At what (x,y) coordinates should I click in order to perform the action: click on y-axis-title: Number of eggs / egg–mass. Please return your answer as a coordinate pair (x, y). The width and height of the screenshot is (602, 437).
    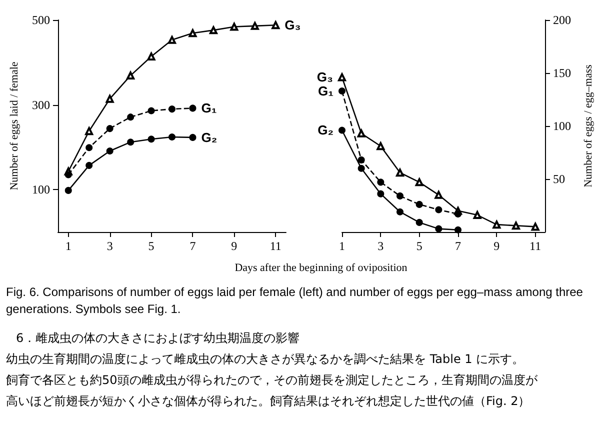
    Looking at the image, I should click on (588, 126).